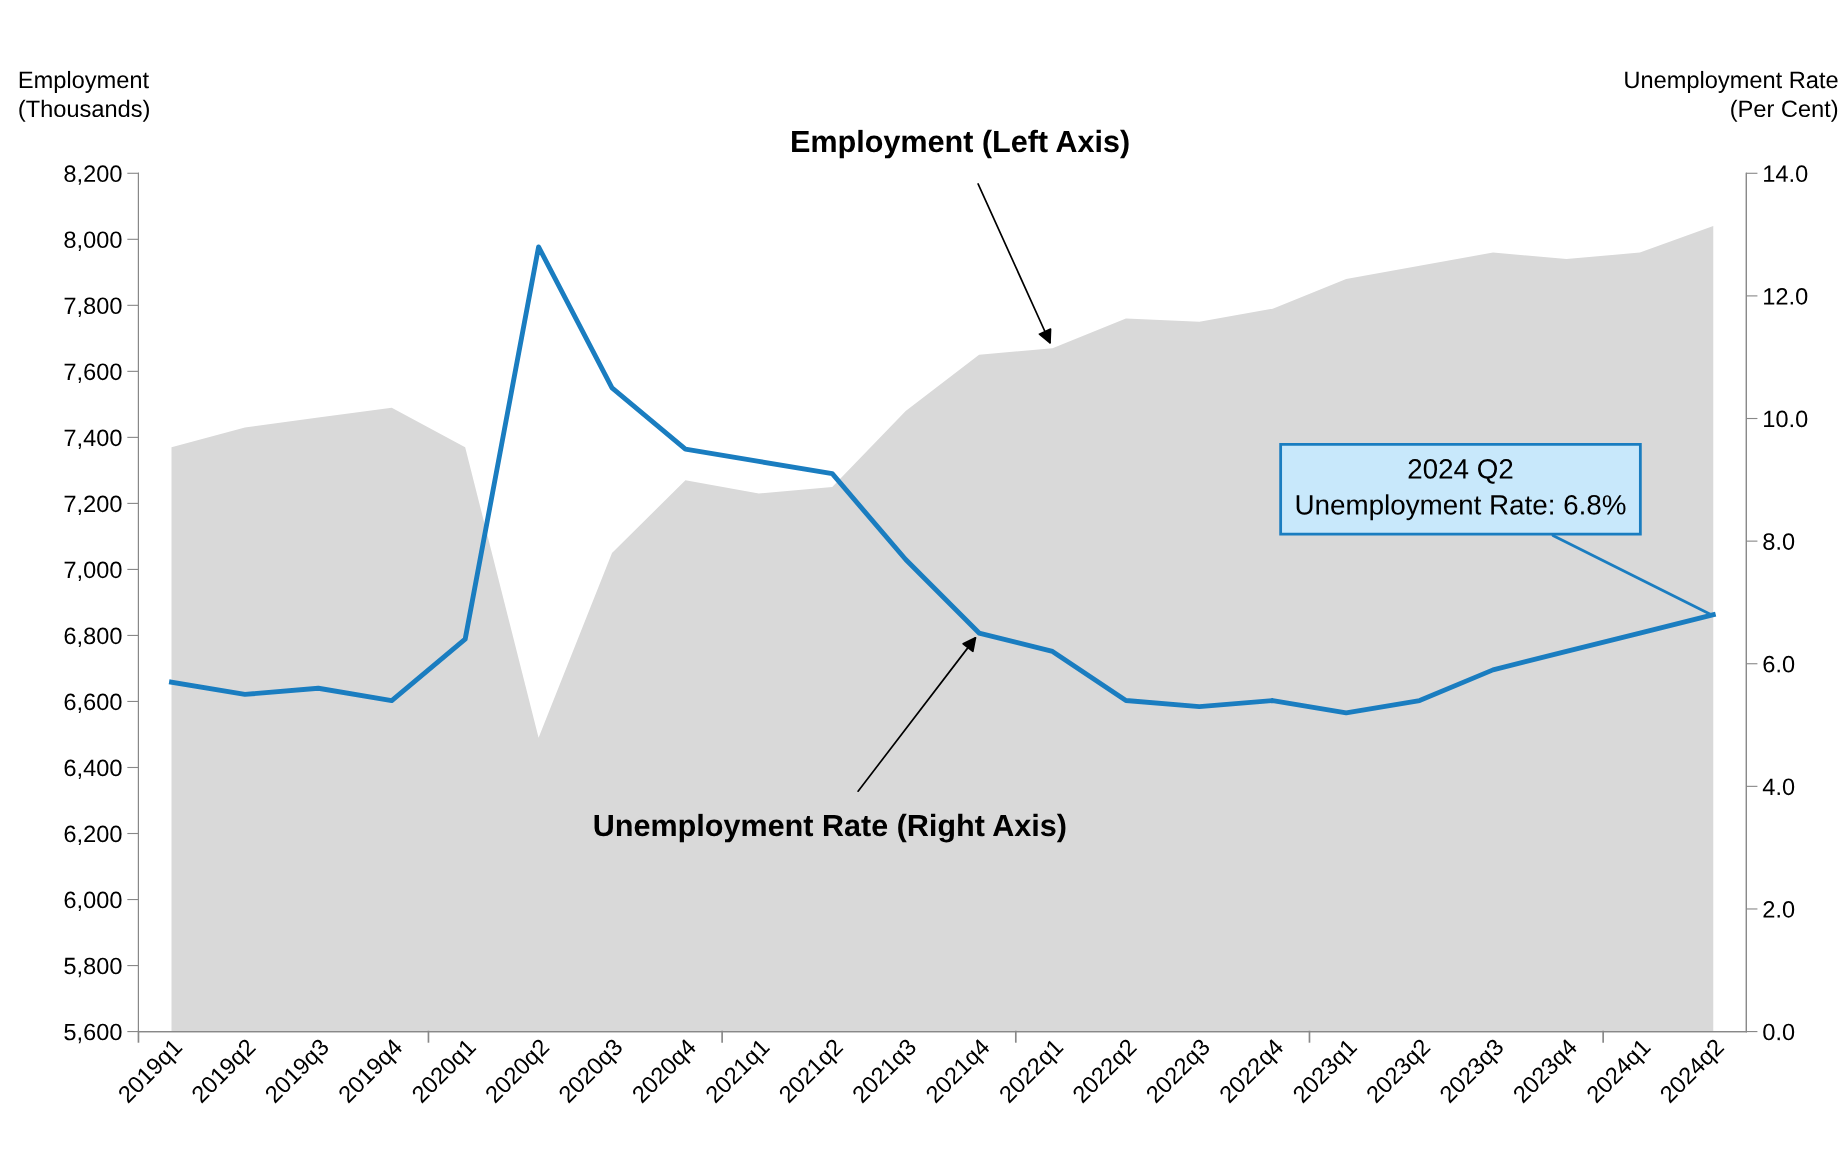 Image resolution: width=1846 pixels, height=1163 pixels. What do you see at coordinates (1779, 1032) in the screenshot?
I see `y2-tick-label: 0.0` at bounding box center [1779, 1032].